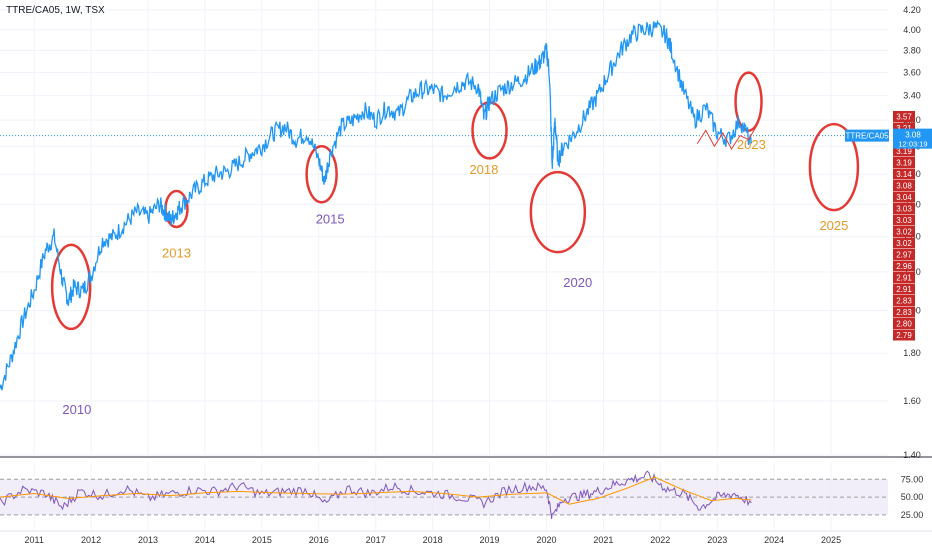  Describe the element at coordinates (262, 540) in the screenshot. I see `x-tick-label: 2015` at that location.